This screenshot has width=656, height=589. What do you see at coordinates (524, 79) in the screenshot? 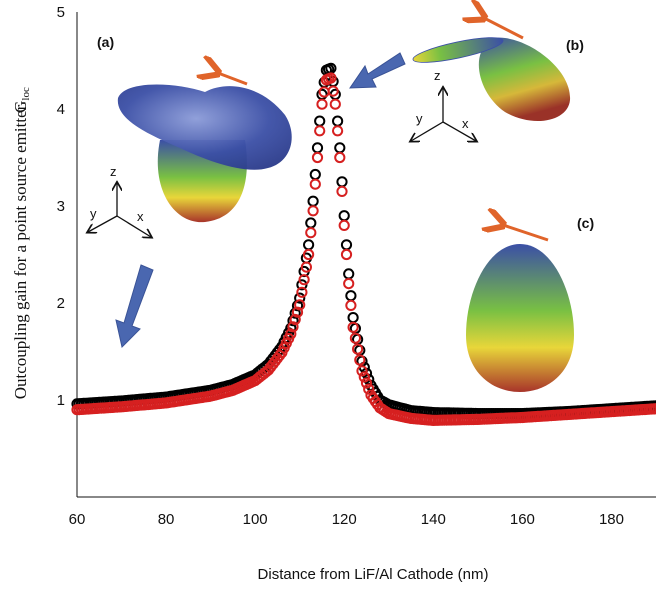
I see `lobe-b-body` at bounding box center [524, 79].